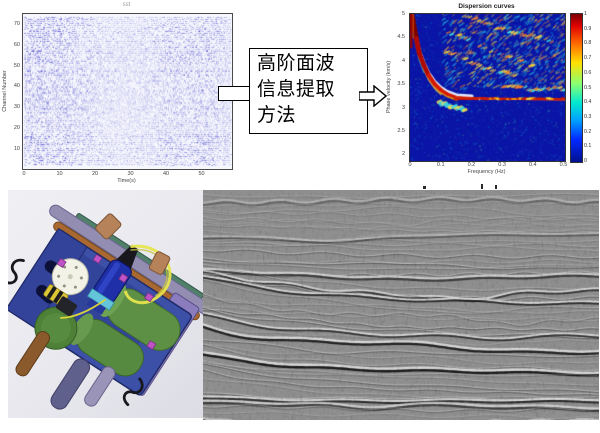  Describe the element at coordinates (403, 14) in the screenshot. I see `tick-label: 5` at that location.